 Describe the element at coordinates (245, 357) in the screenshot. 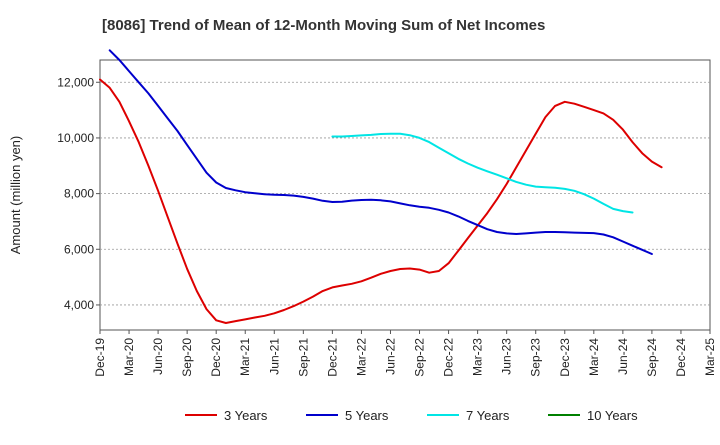

I see `x-tick-label: Mar-21` at that location.